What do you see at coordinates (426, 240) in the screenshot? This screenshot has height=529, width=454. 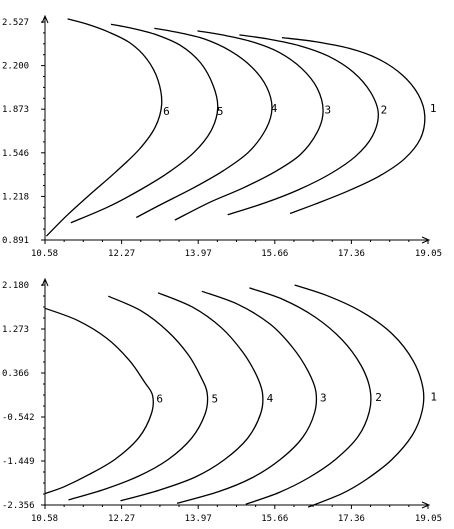 I see `top-x-axis-arrow-icon` at bounding box center [426, 240].